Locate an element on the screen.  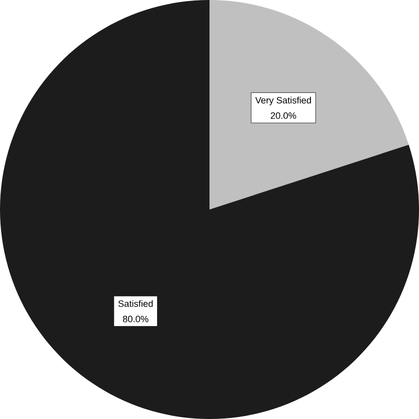
slice-label: Very Satisfied is located at coordinates (283, 101).